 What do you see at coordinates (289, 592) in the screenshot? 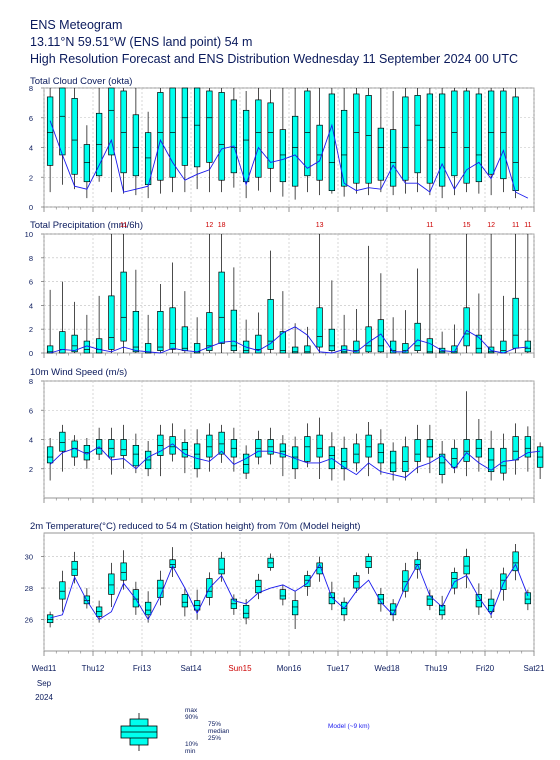
I see `hres-line-temp` at bounding box center [289, 592].